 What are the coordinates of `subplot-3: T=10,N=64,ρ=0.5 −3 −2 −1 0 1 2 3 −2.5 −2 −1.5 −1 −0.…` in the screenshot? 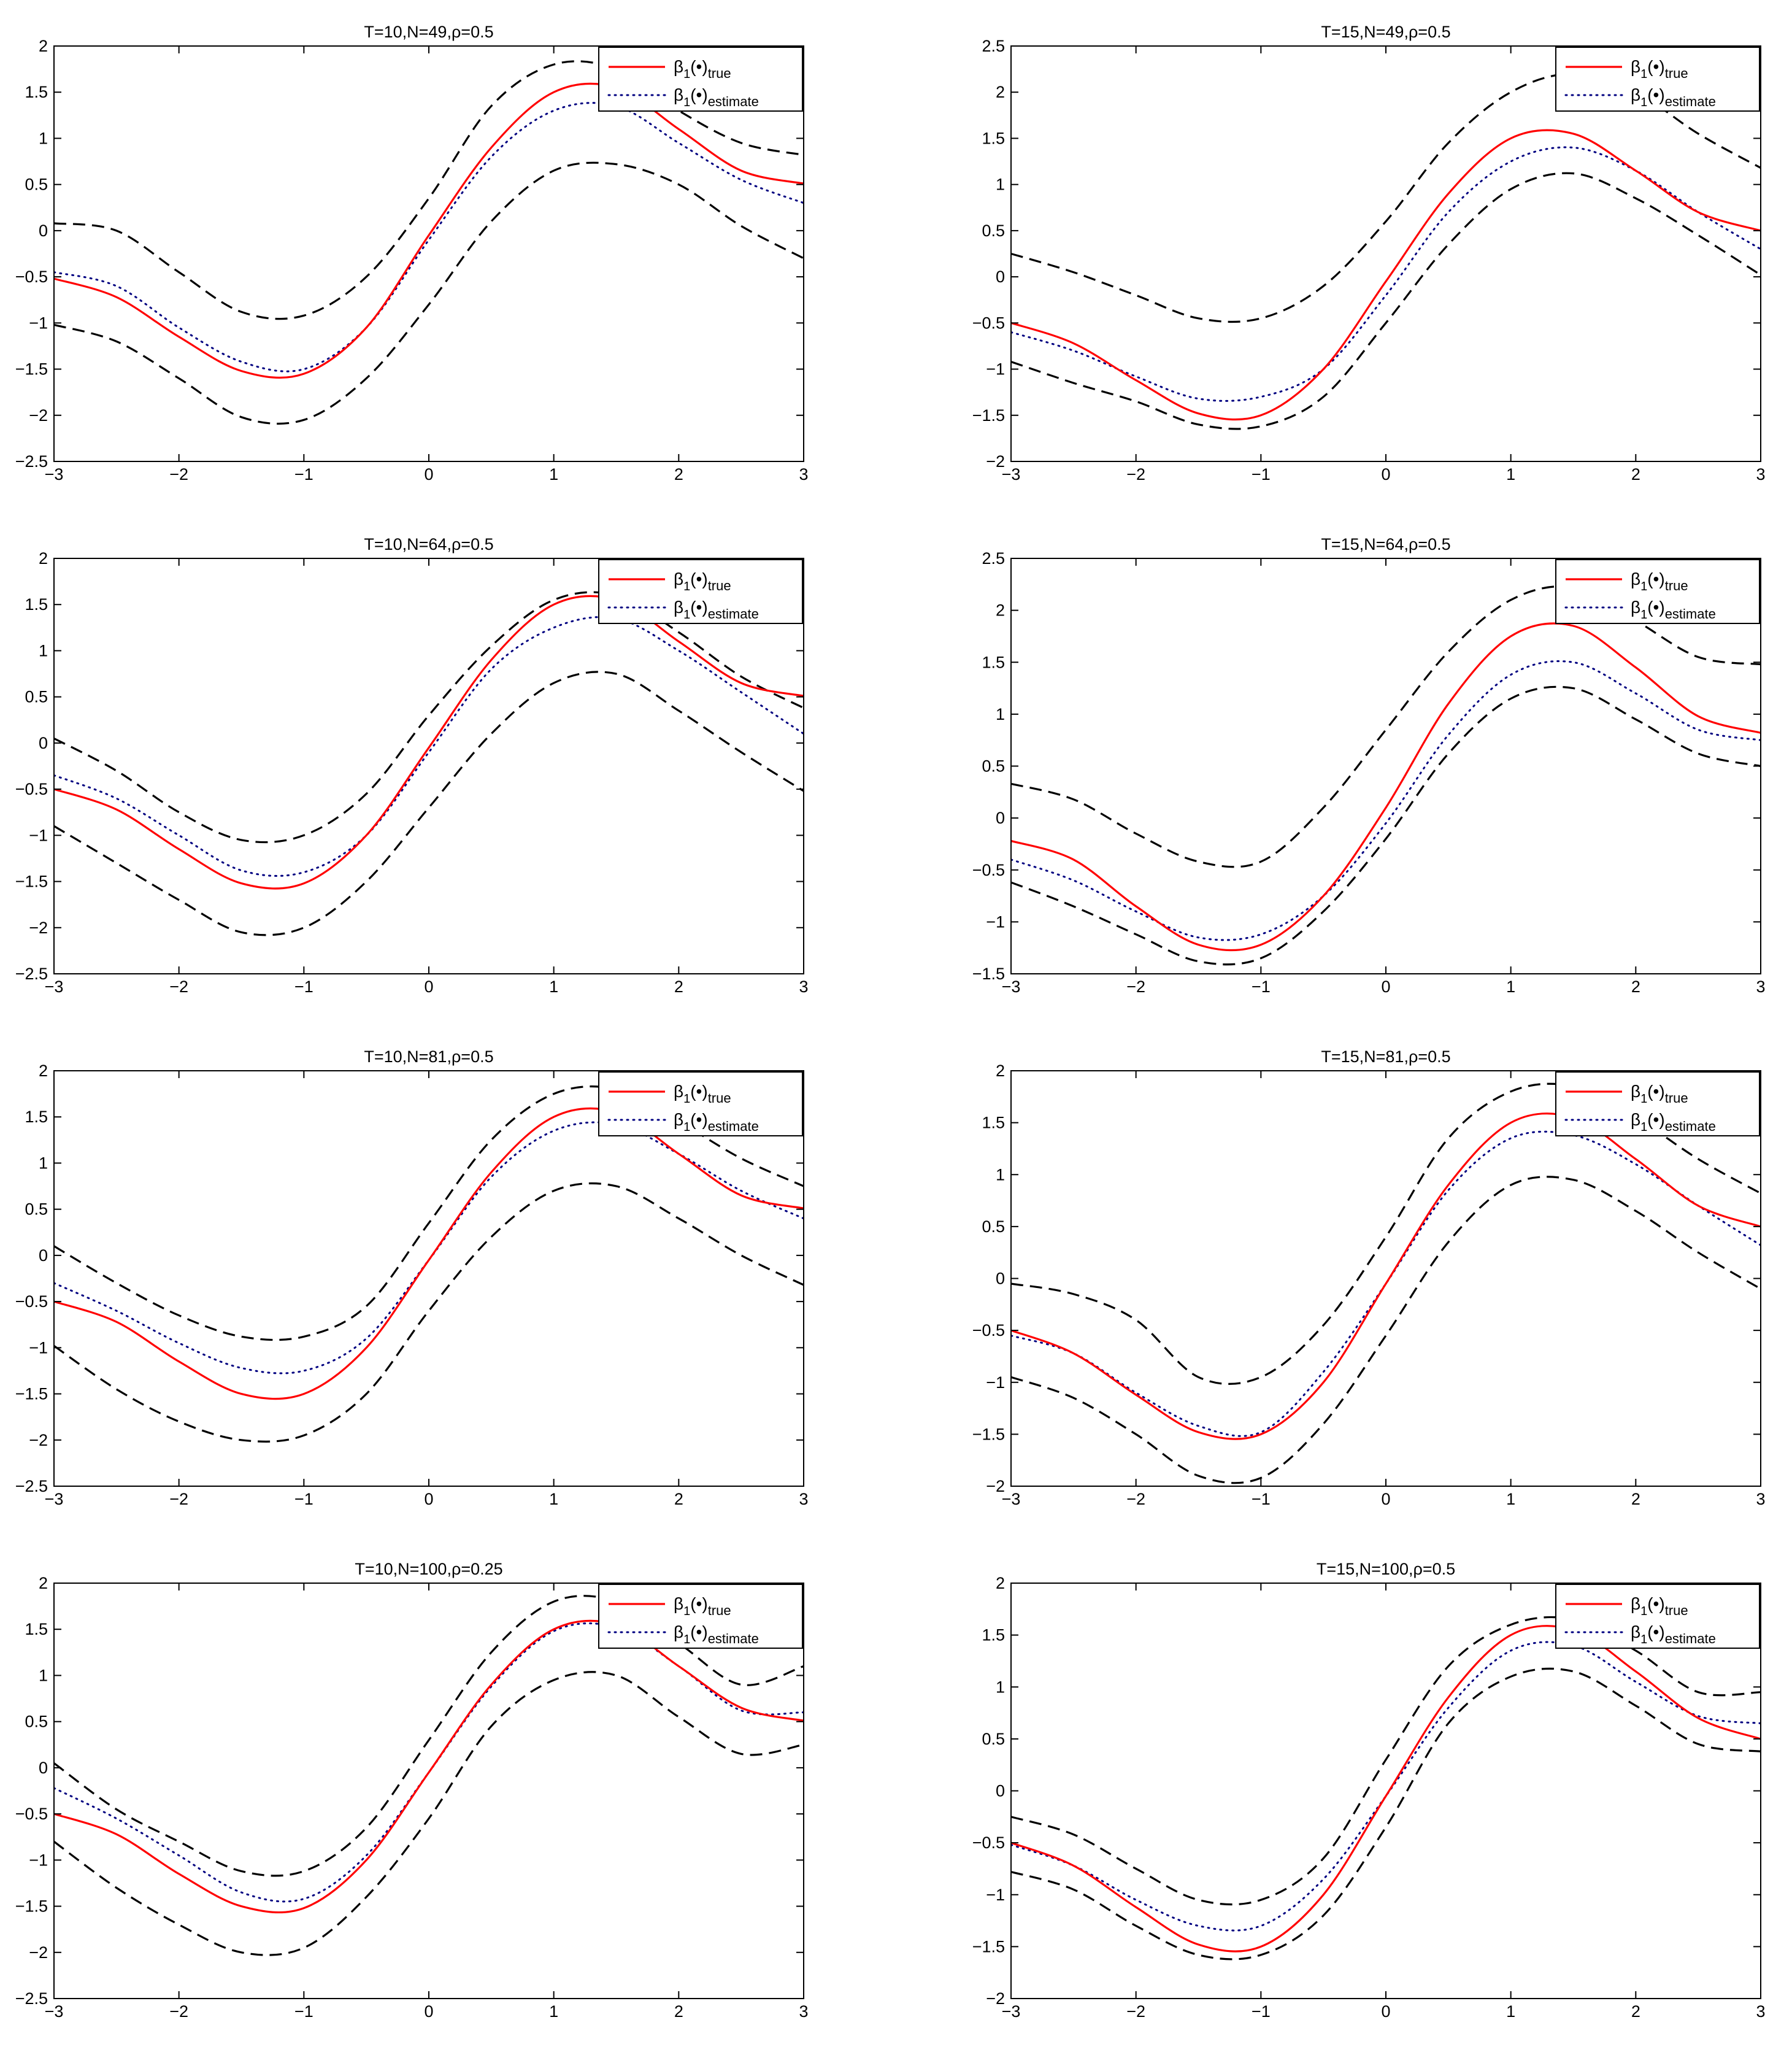 It's located at (412, 765).